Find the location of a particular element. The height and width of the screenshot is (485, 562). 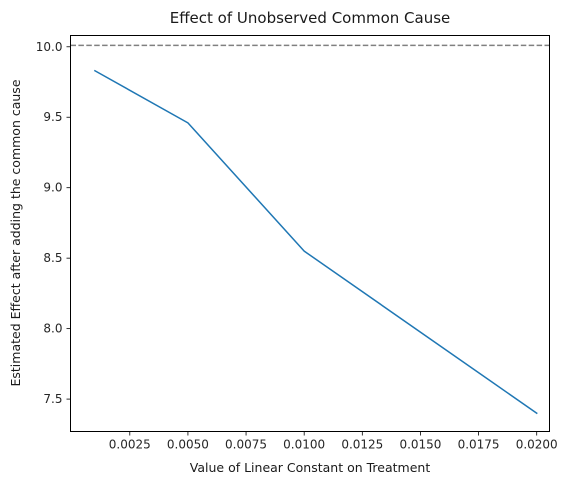

y-tick-label: 7.5 is located at coordinates (52, 399).